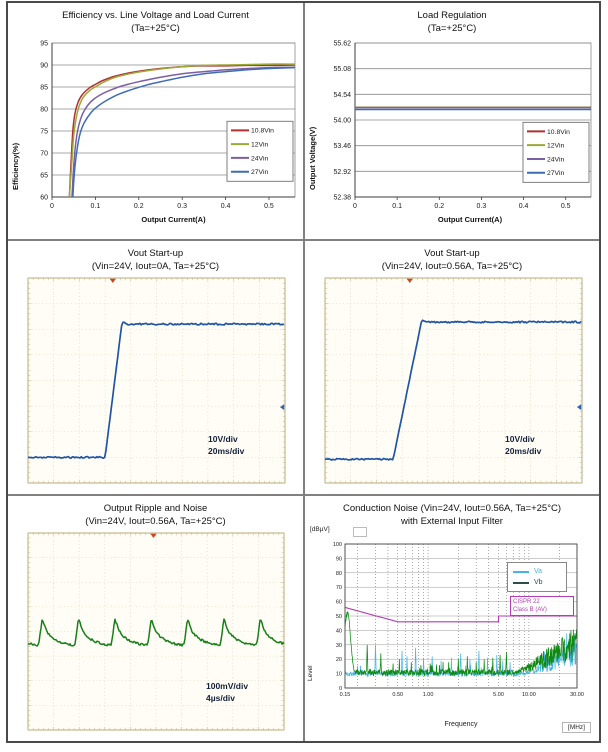  What do you see at coordinates (526, 602) in the screenshot?
I see `limit-label-line1: CISPR 22` at bounding box center [526, 602].